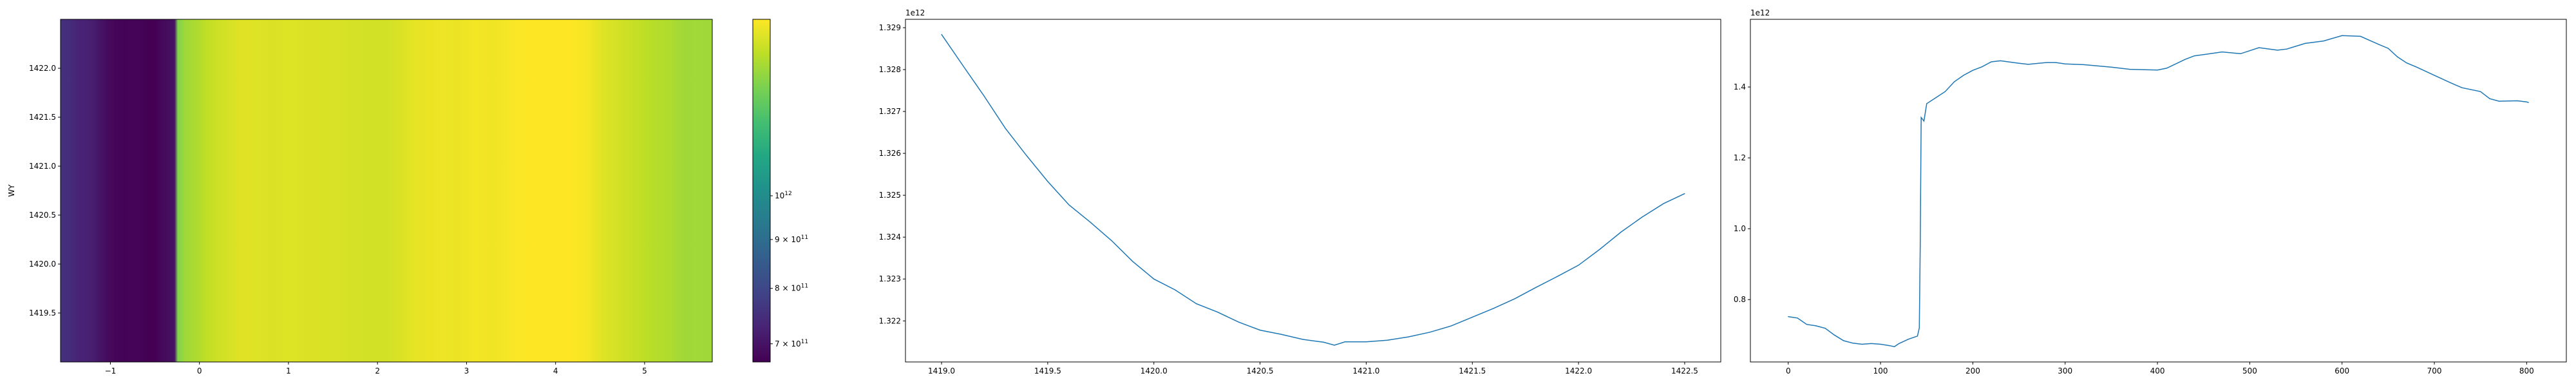 This screenshot has height=389, width=2576. I want to click on colorbar-tick-label: 9 × 10¹¹, so click(791, 239).